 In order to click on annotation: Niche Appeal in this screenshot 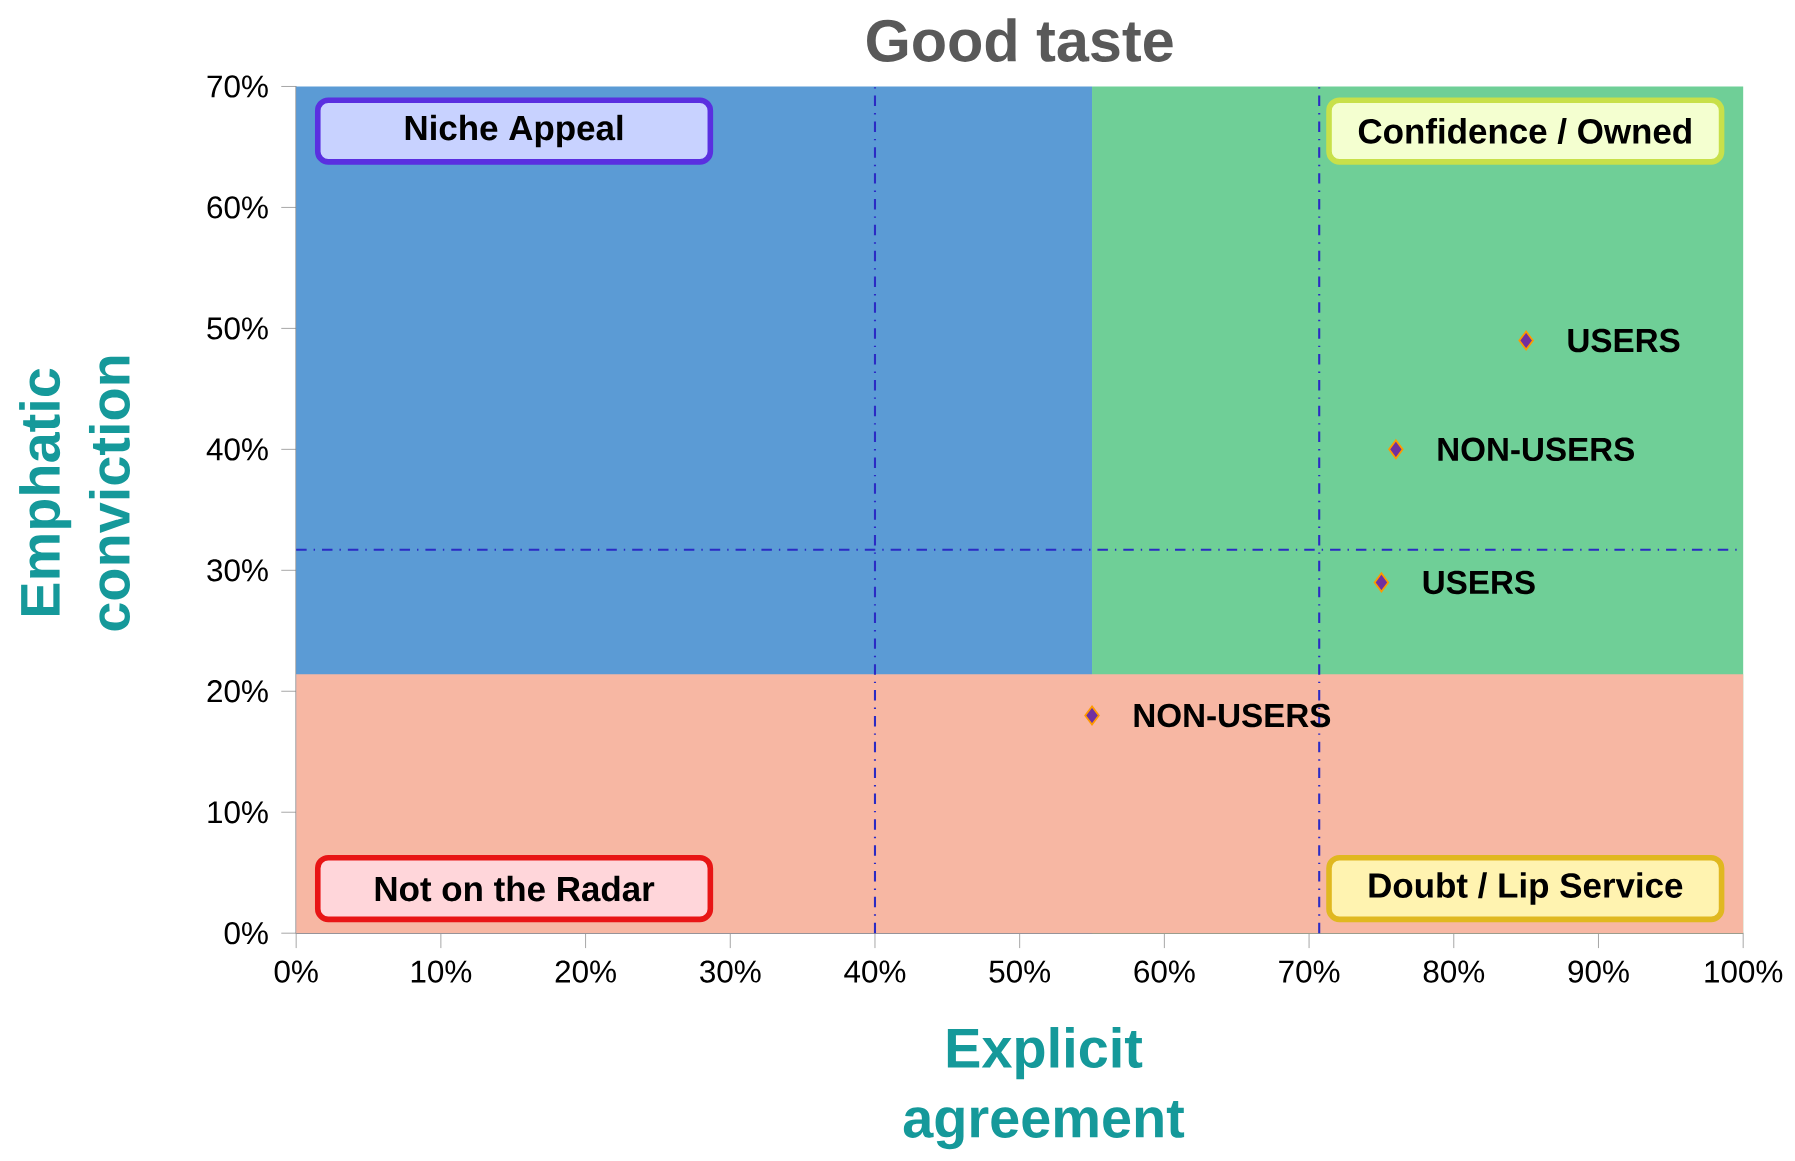, I will do `click(514, 131)`.